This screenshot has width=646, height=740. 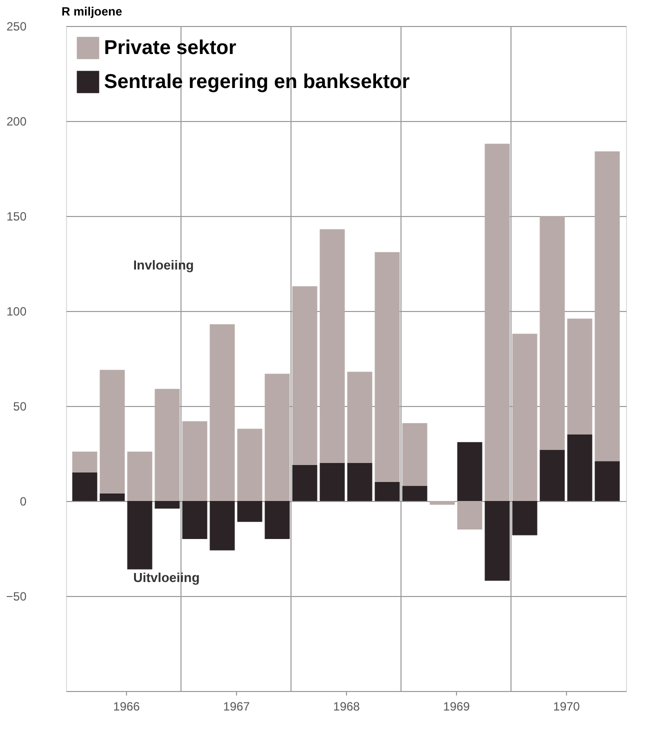 What do you see at coordinates (16, 217) in the screenshot?
I see `y-tick-label: 150` at bounding box center [16, 217].